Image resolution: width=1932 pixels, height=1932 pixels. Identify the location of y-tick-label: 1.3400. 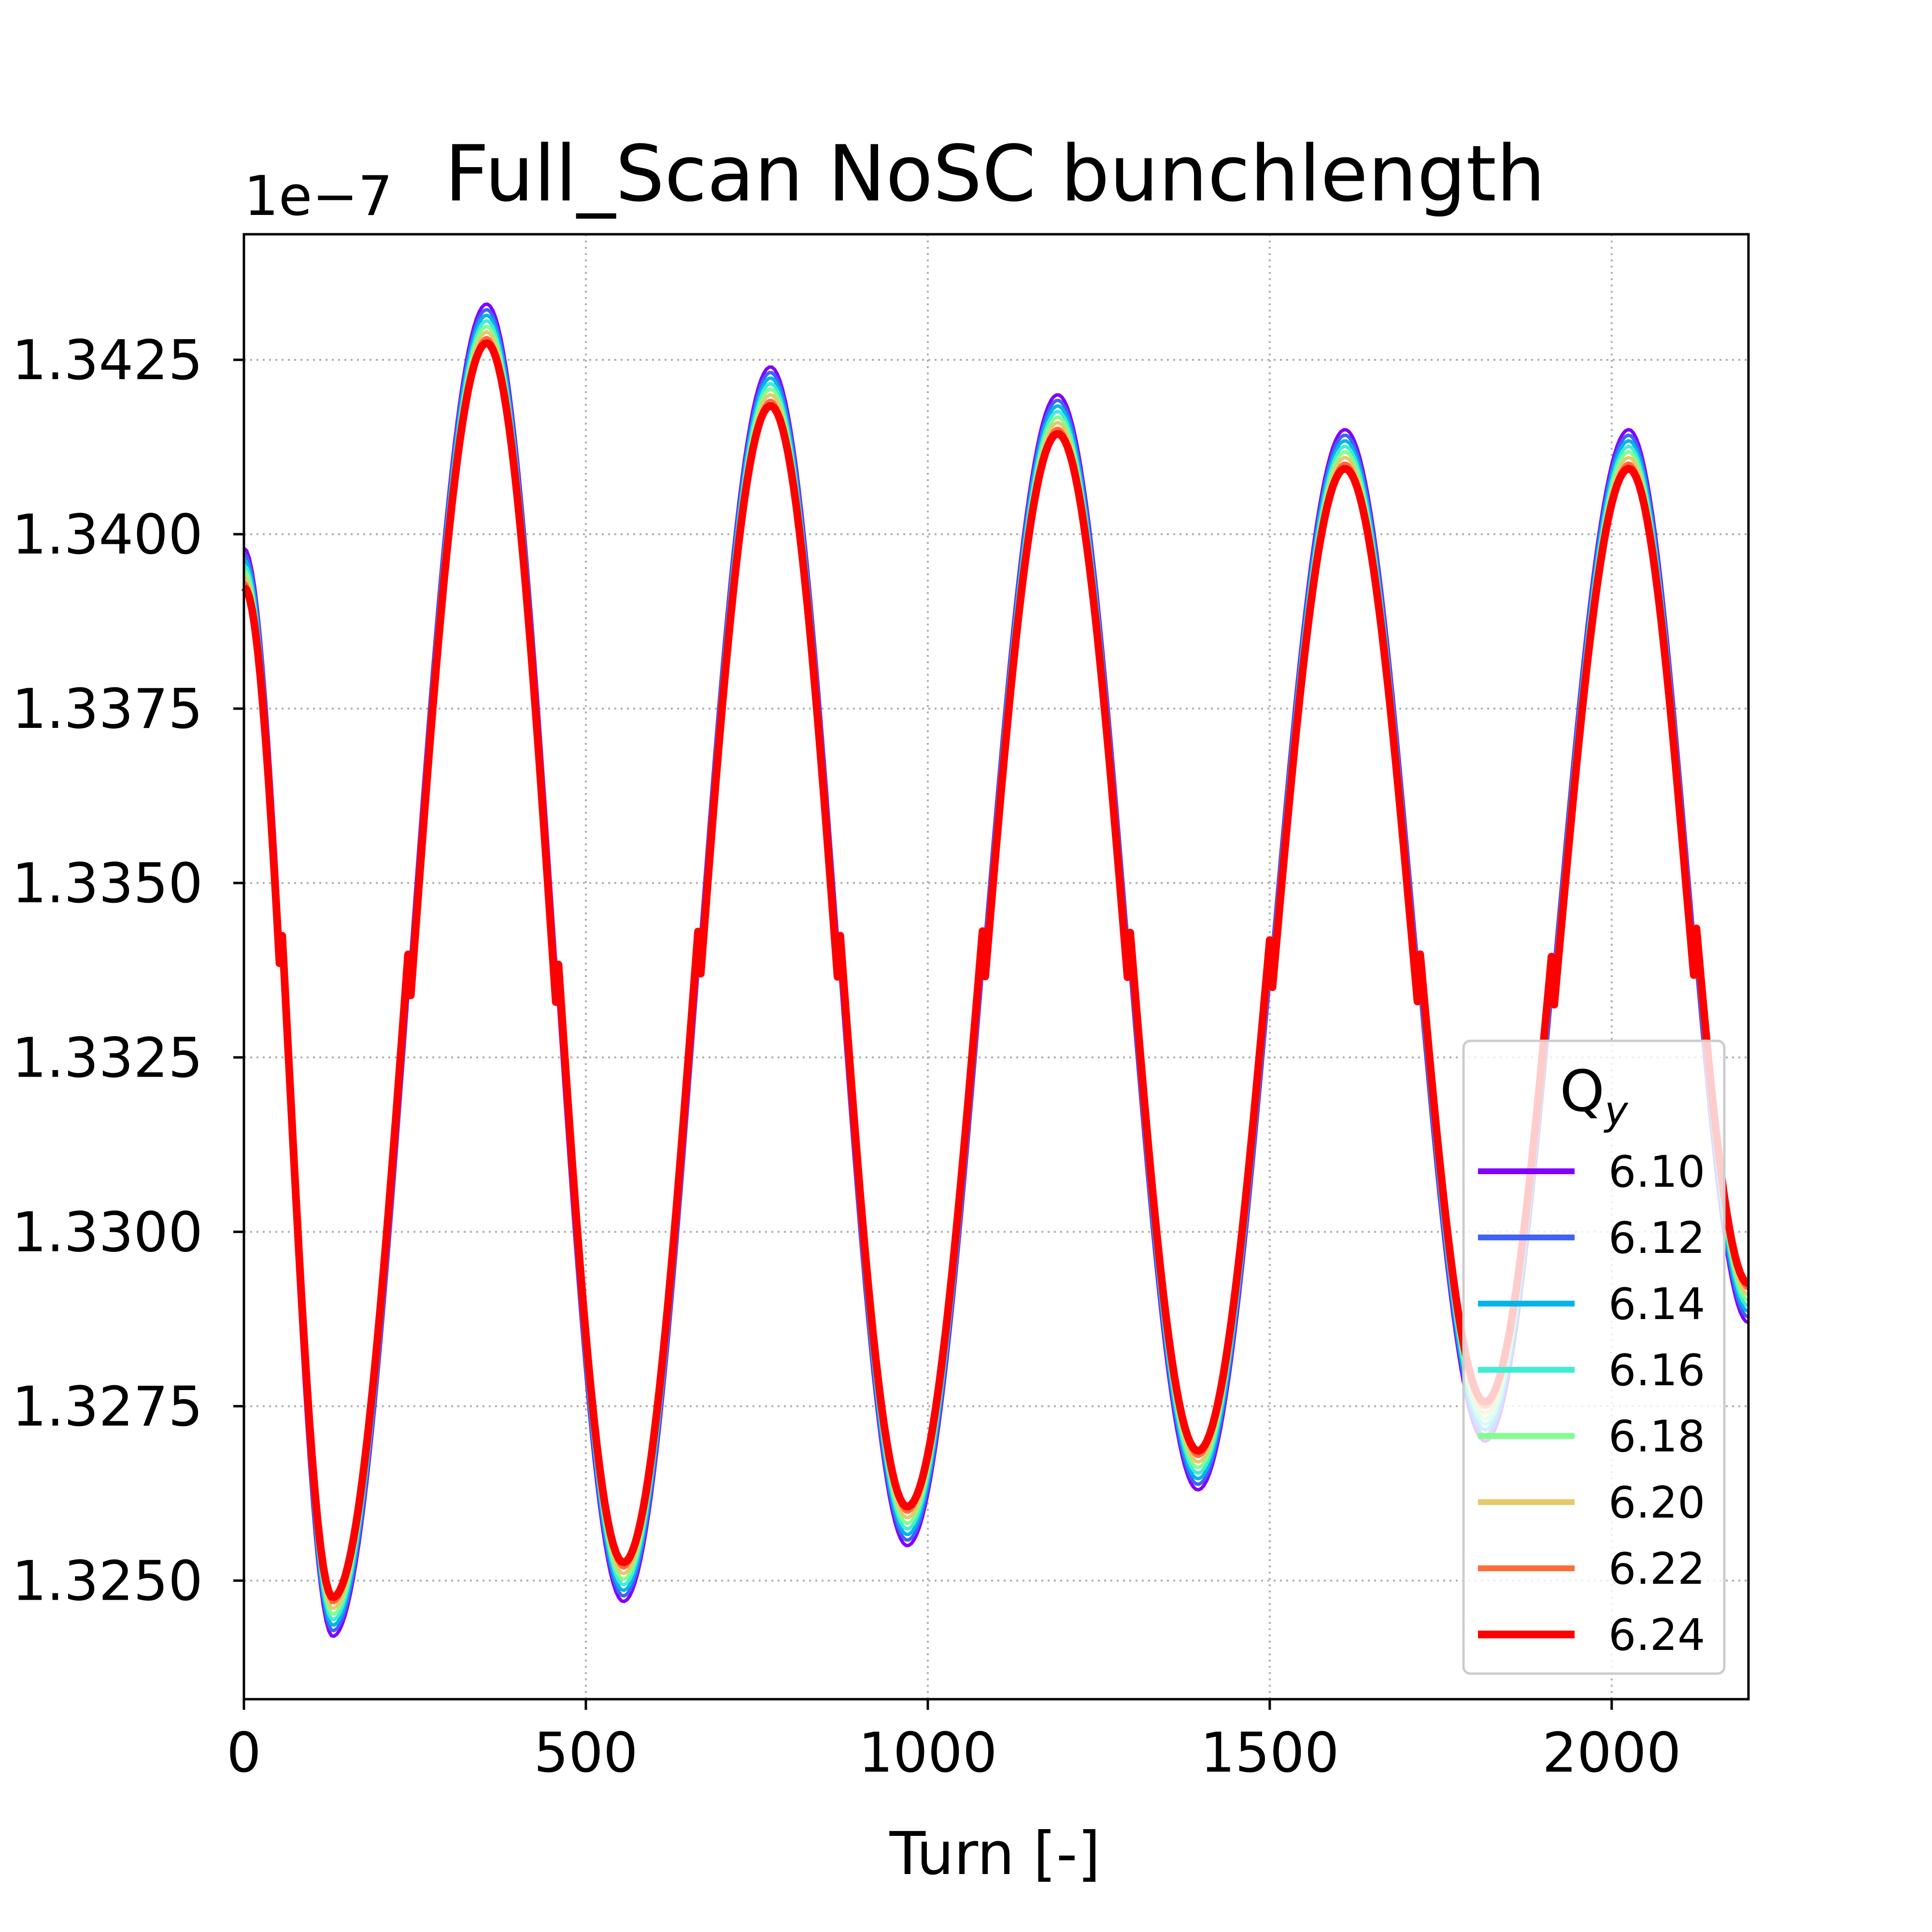
(107, 535).